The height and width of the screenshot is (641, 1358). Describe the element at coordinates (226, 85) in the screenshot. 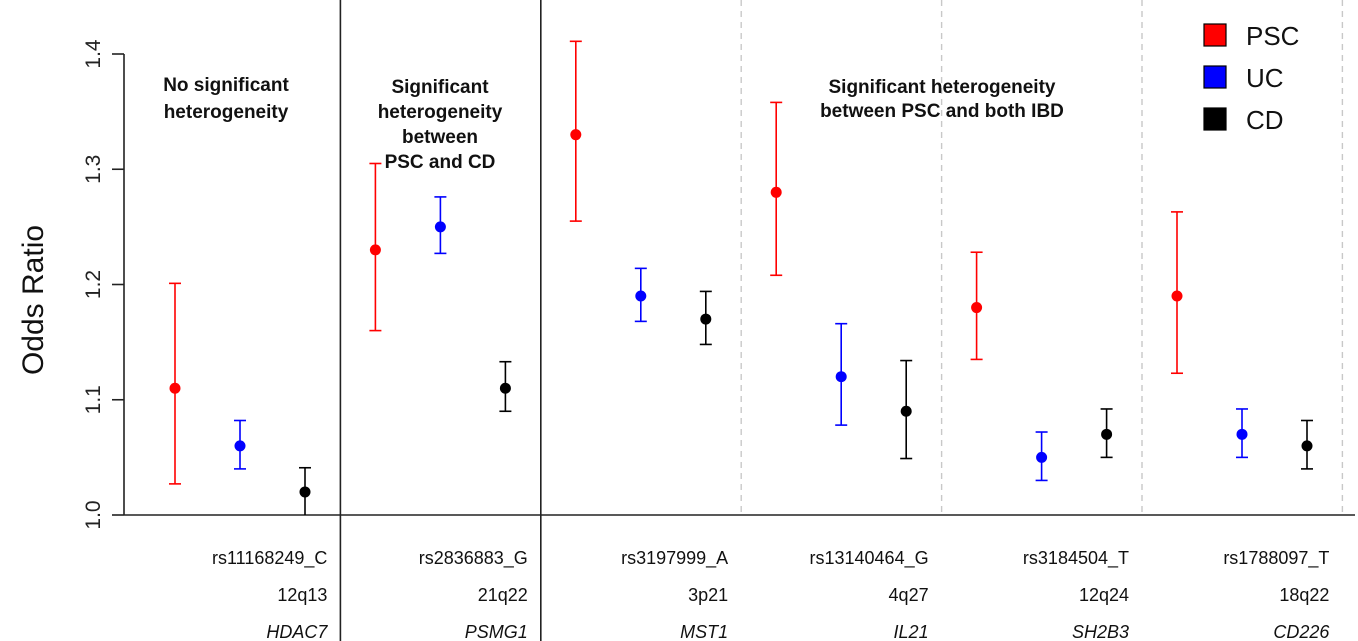

I see `annotation-text: No significant` at that location.